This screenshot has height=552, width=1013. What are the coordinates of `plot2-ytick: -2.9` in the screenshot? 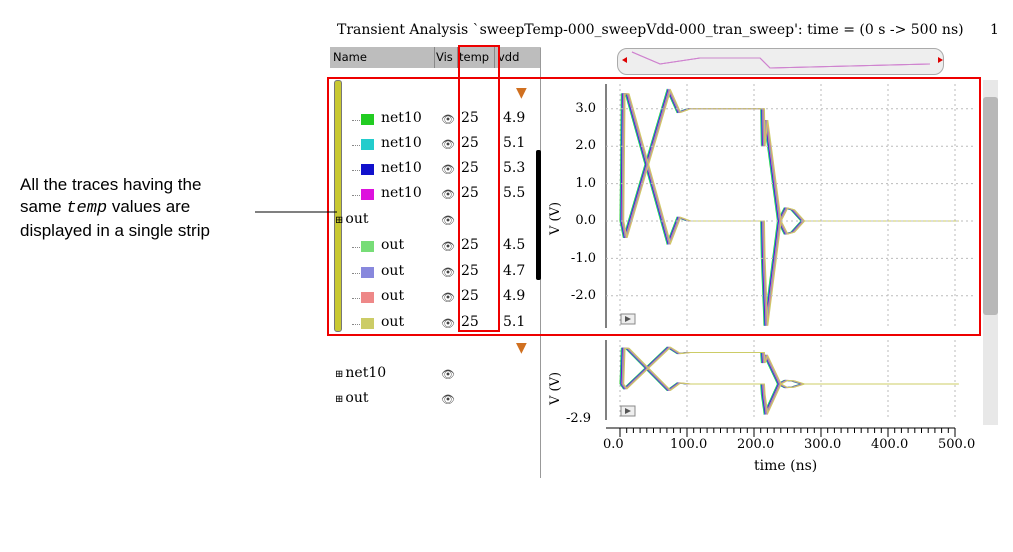 It's located at (579, 418).